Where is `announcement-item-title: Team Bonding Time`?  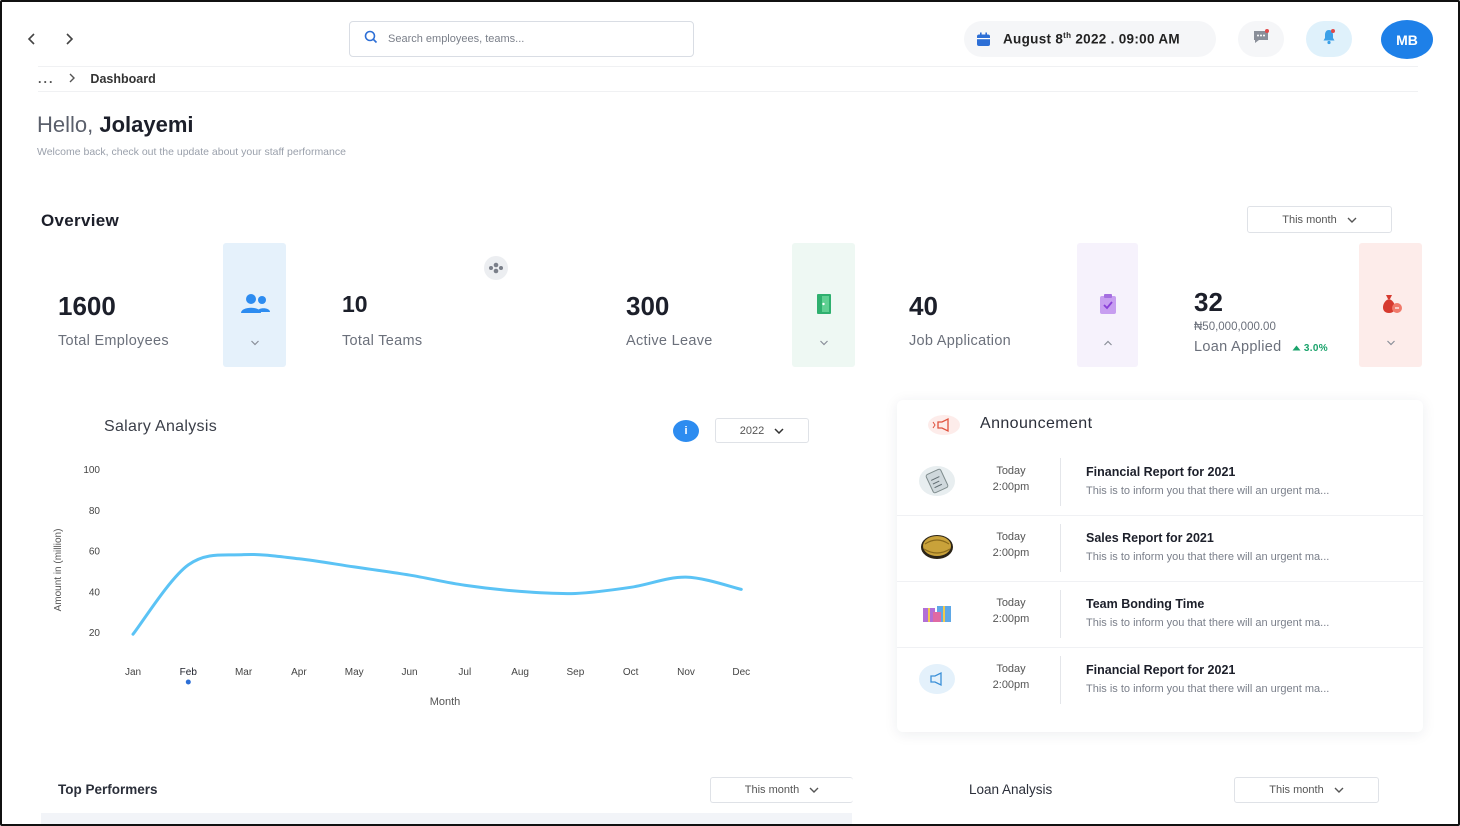
announcement-item-title: Team Bonding Time is located at coordinates (1145, 604).